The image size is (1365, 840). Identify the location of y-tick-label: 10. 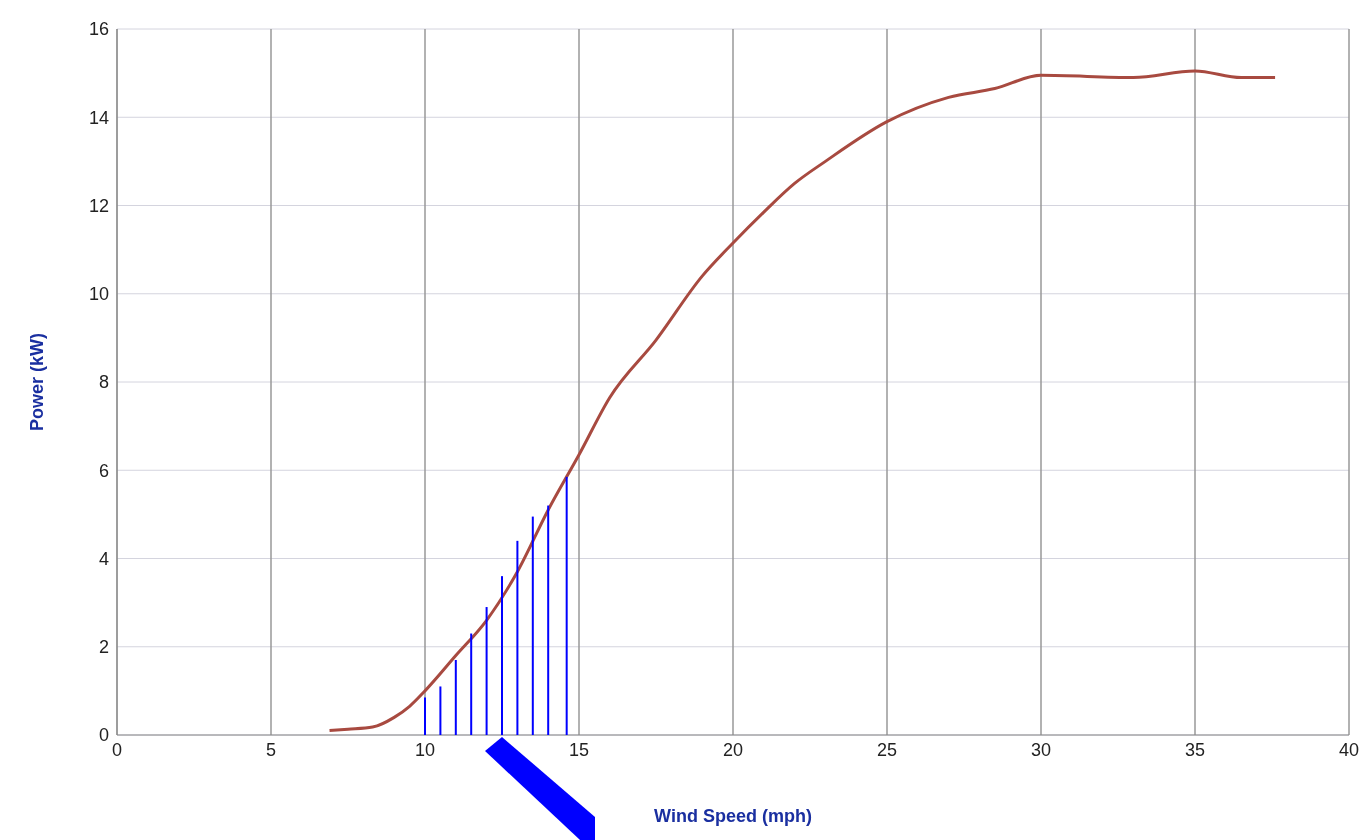
(98, 294).